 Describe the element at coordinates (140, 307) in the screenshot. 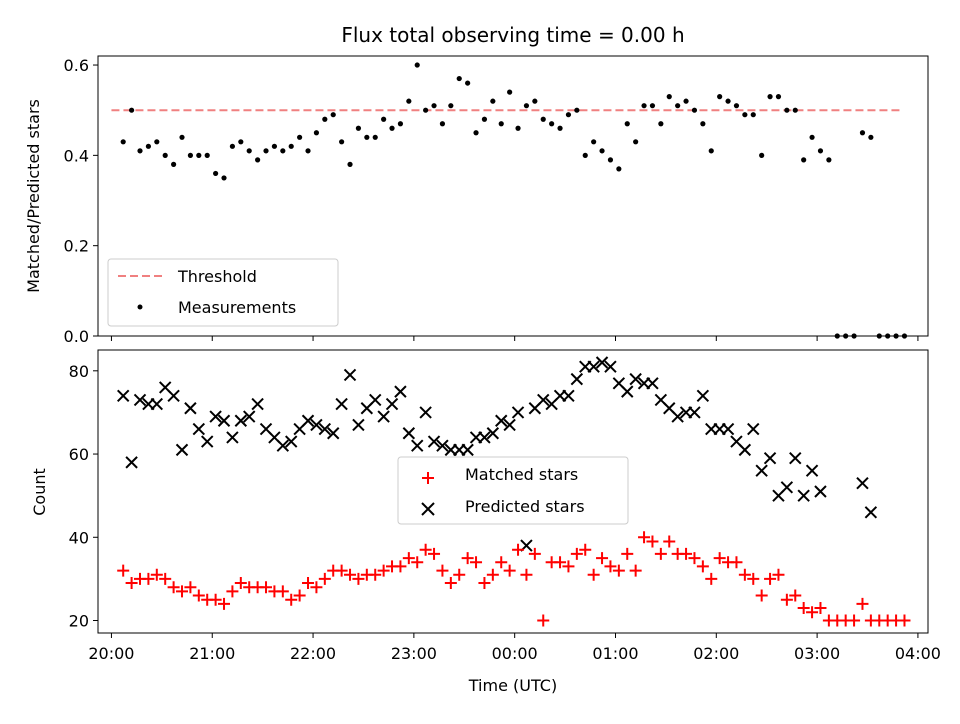

I see `legend-measurements-swatch` at that location.